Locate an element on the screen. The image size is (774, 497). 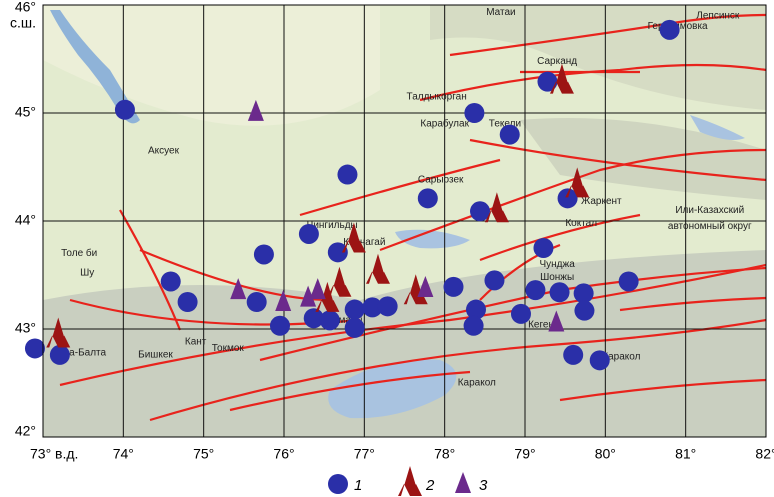
place-label: Талдыкорган is located at coordinates (437, 96).